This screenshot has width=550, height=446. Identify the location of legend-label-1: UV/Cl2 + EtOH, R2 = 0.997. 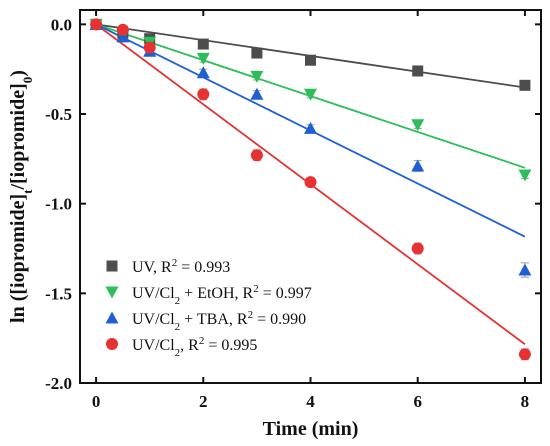
(222, 295).